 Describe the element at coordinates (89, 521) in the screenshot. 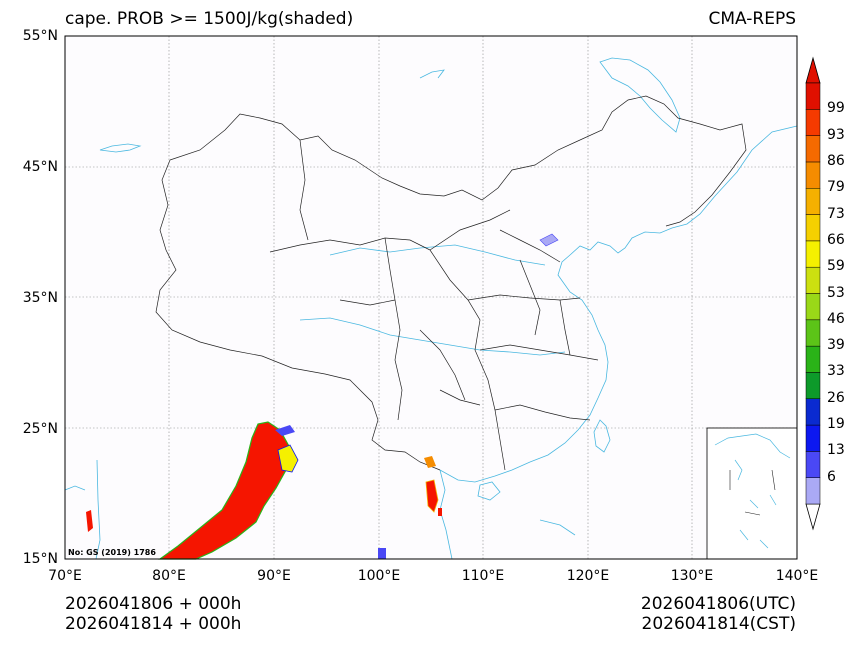

I see `prob-region-india` at that location.